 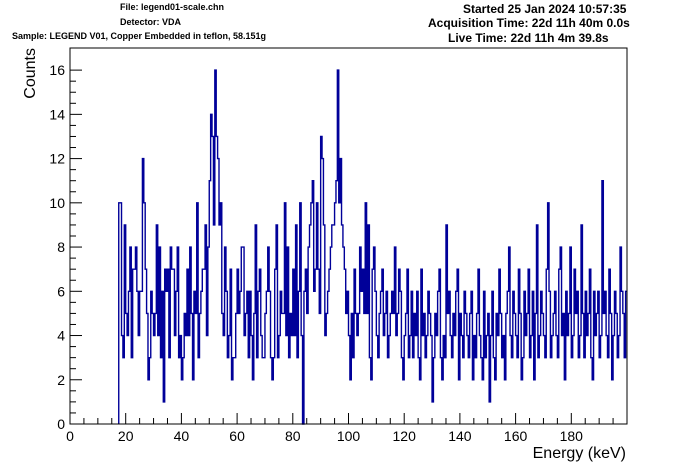 I want to click on file-label: File: legend01-scale.chn, so click(x=172, y=7).